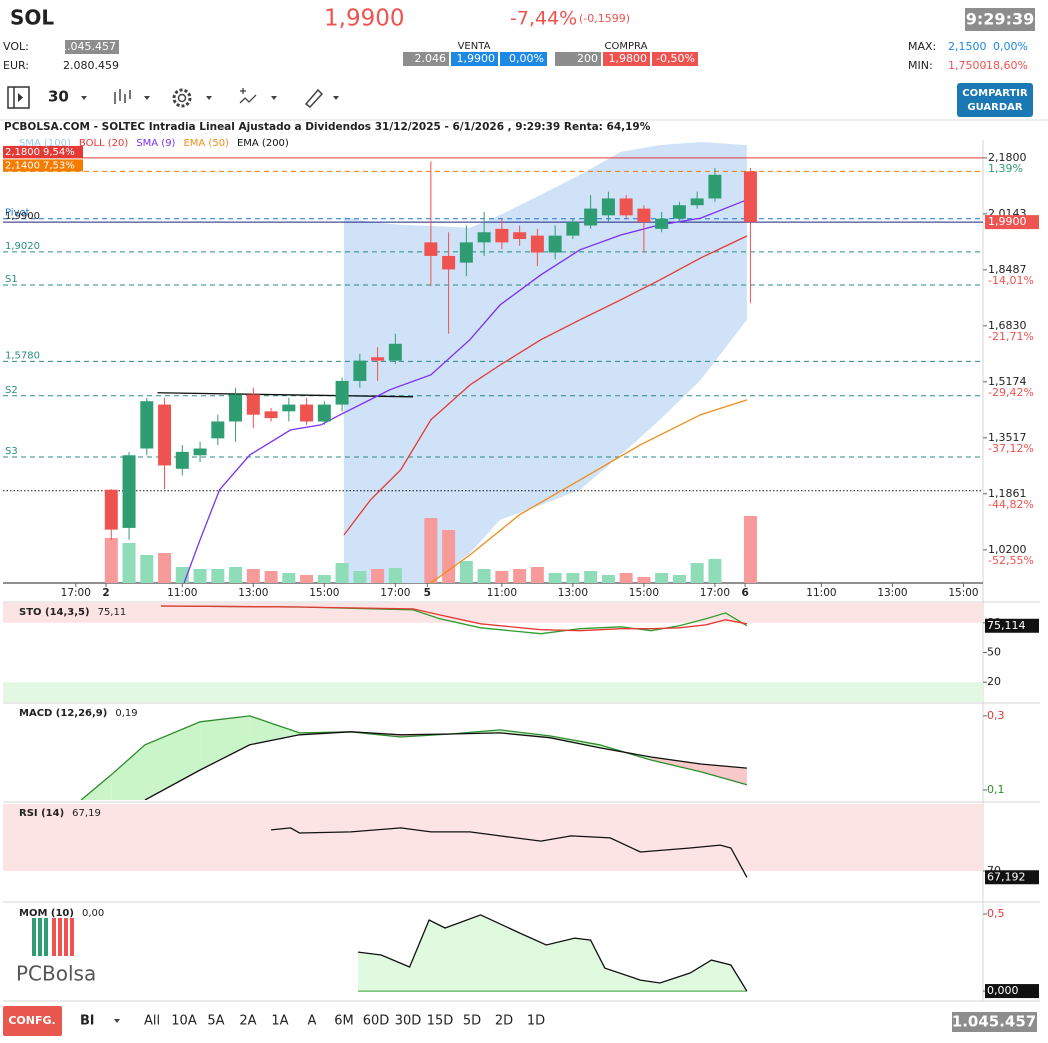 This screenshot has width=1048, height=1043. I want to click on settings, so click(182, 98).